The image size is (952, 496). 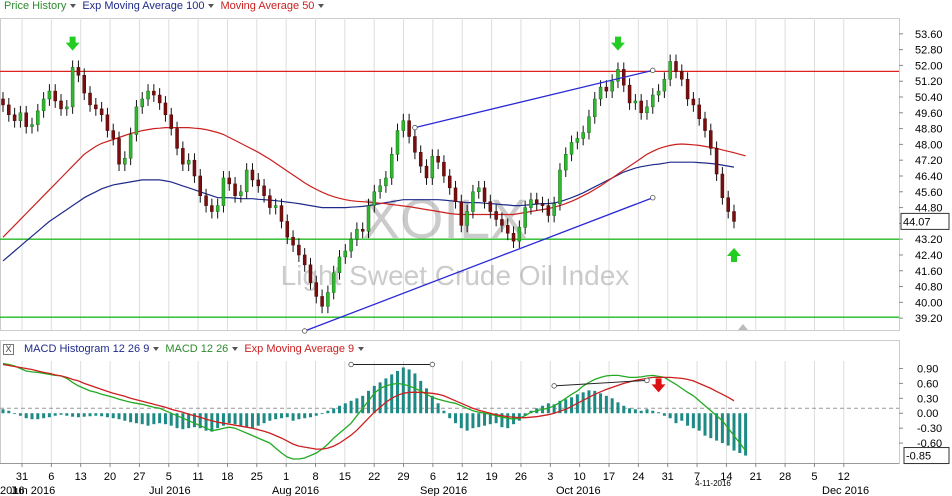 I want to click on legend-price-history: Price History, so click(x=40, y=6).